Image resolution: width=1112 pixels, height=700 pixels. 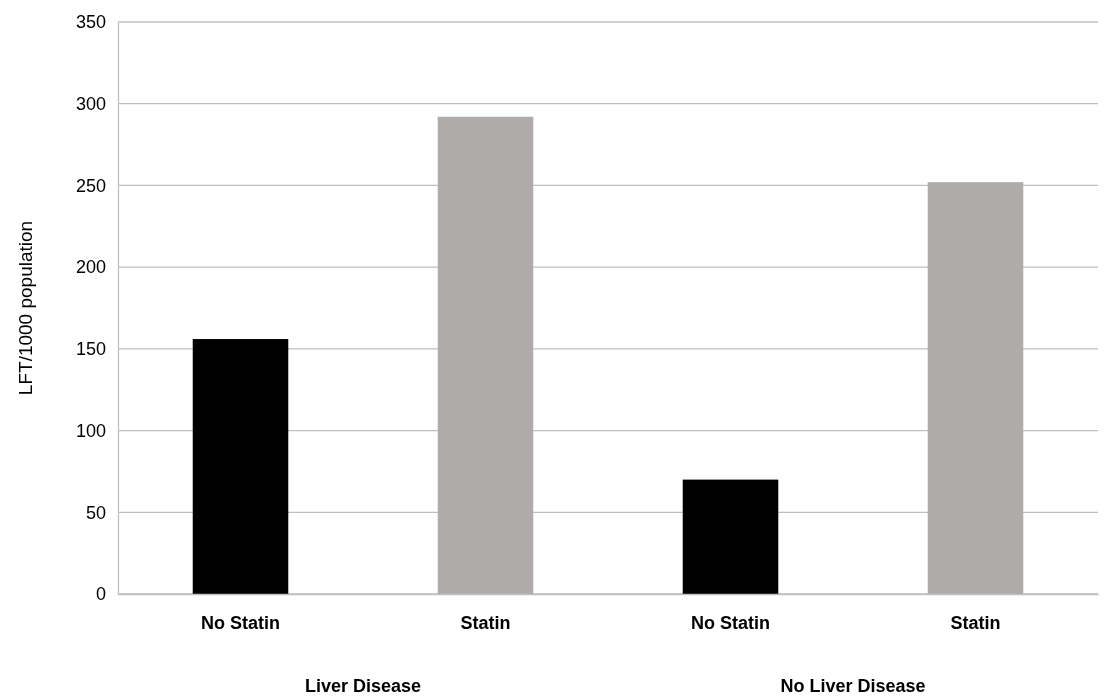 What do you see at coordinates (25, 308) in the screenshot?
I see `y-axis-title: LFT/1000 population` at bounding box center [25, 308].